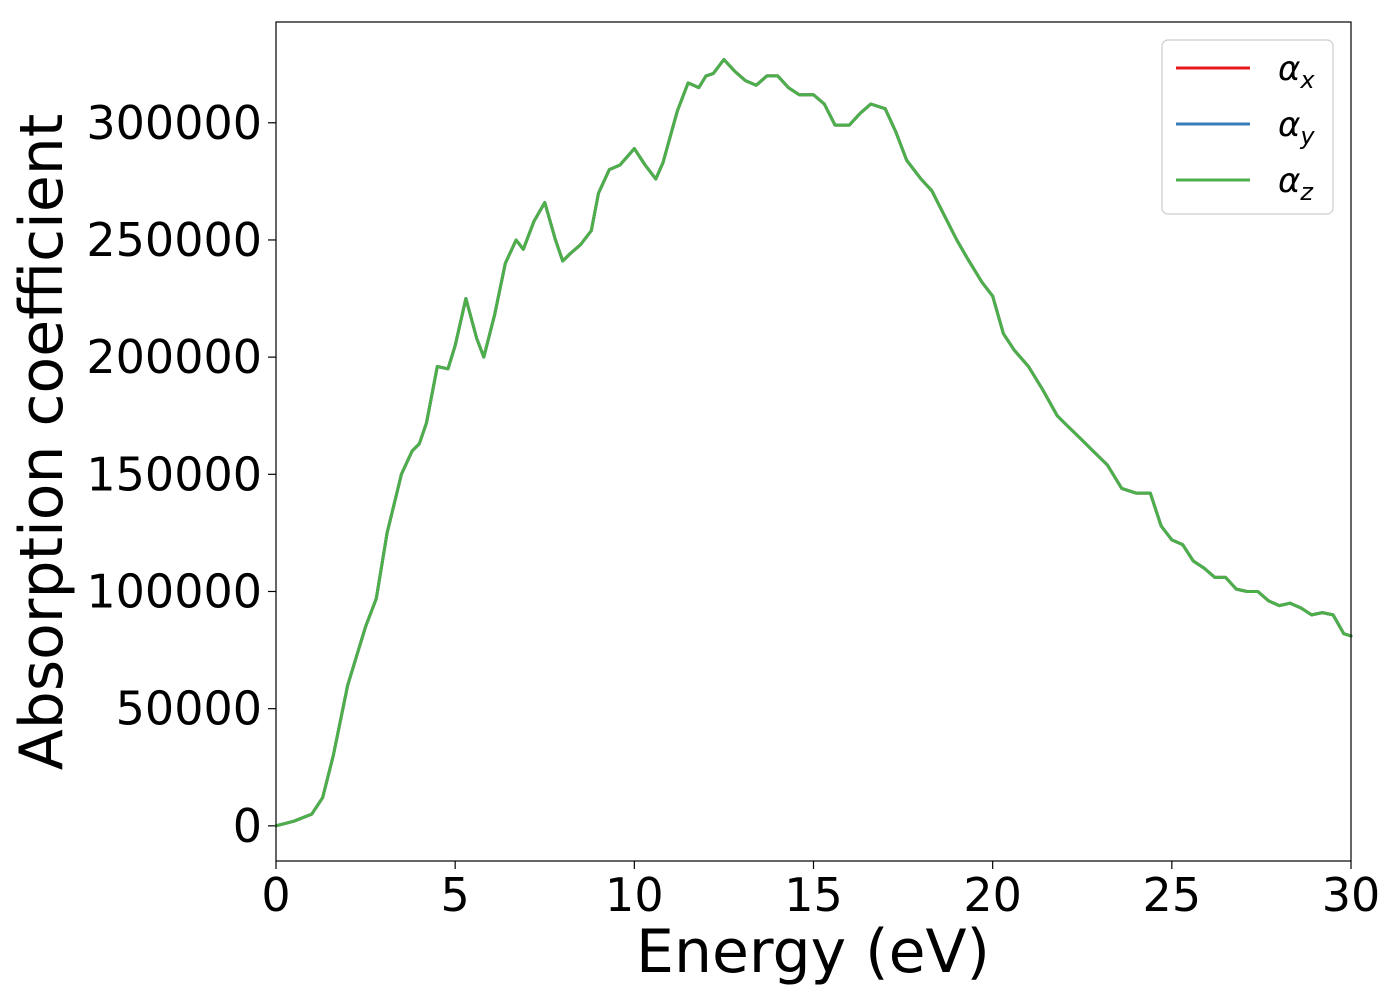 The height and width of the screenshot is (1000, 1400). What do you see at coordinates (1351, 895) in the screenshot?
I see `x-tick-label: 30` at bounding box center [1351, 895].